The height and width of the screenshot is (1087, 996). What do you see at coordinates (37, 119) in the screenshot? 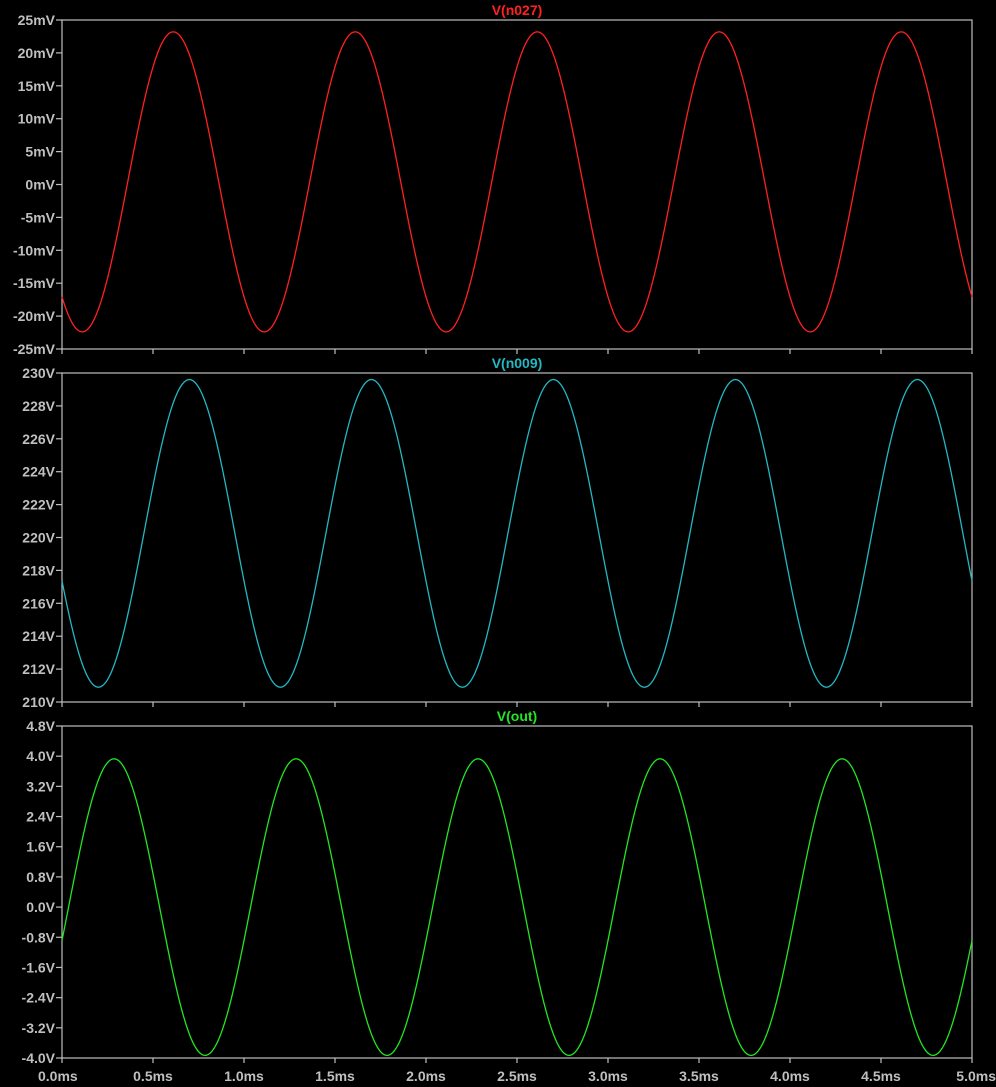
I see `y-tick-label: 10mV` at bounding box center [37, 119].